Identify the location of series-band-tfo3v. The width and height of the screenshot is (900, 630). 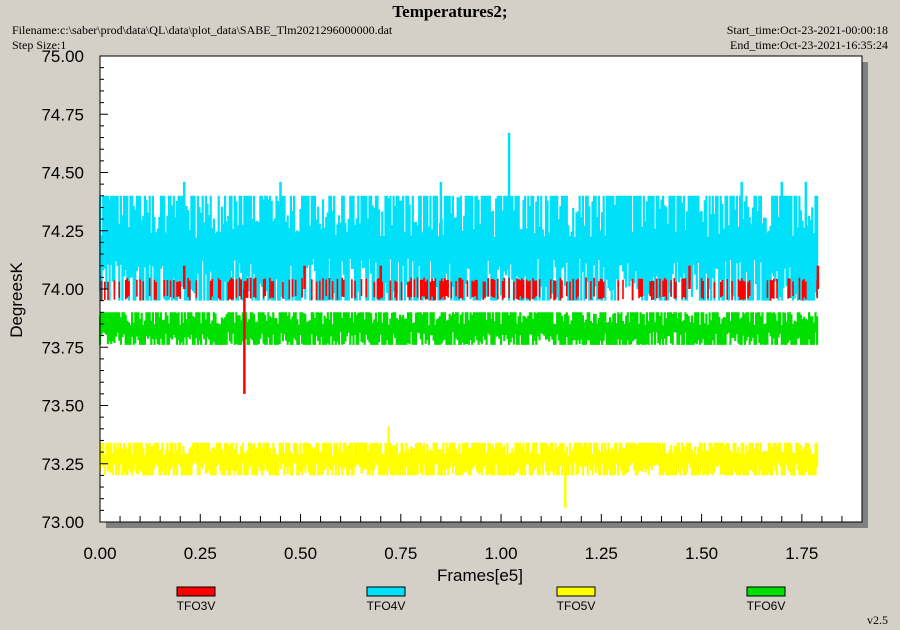
(459, 289).